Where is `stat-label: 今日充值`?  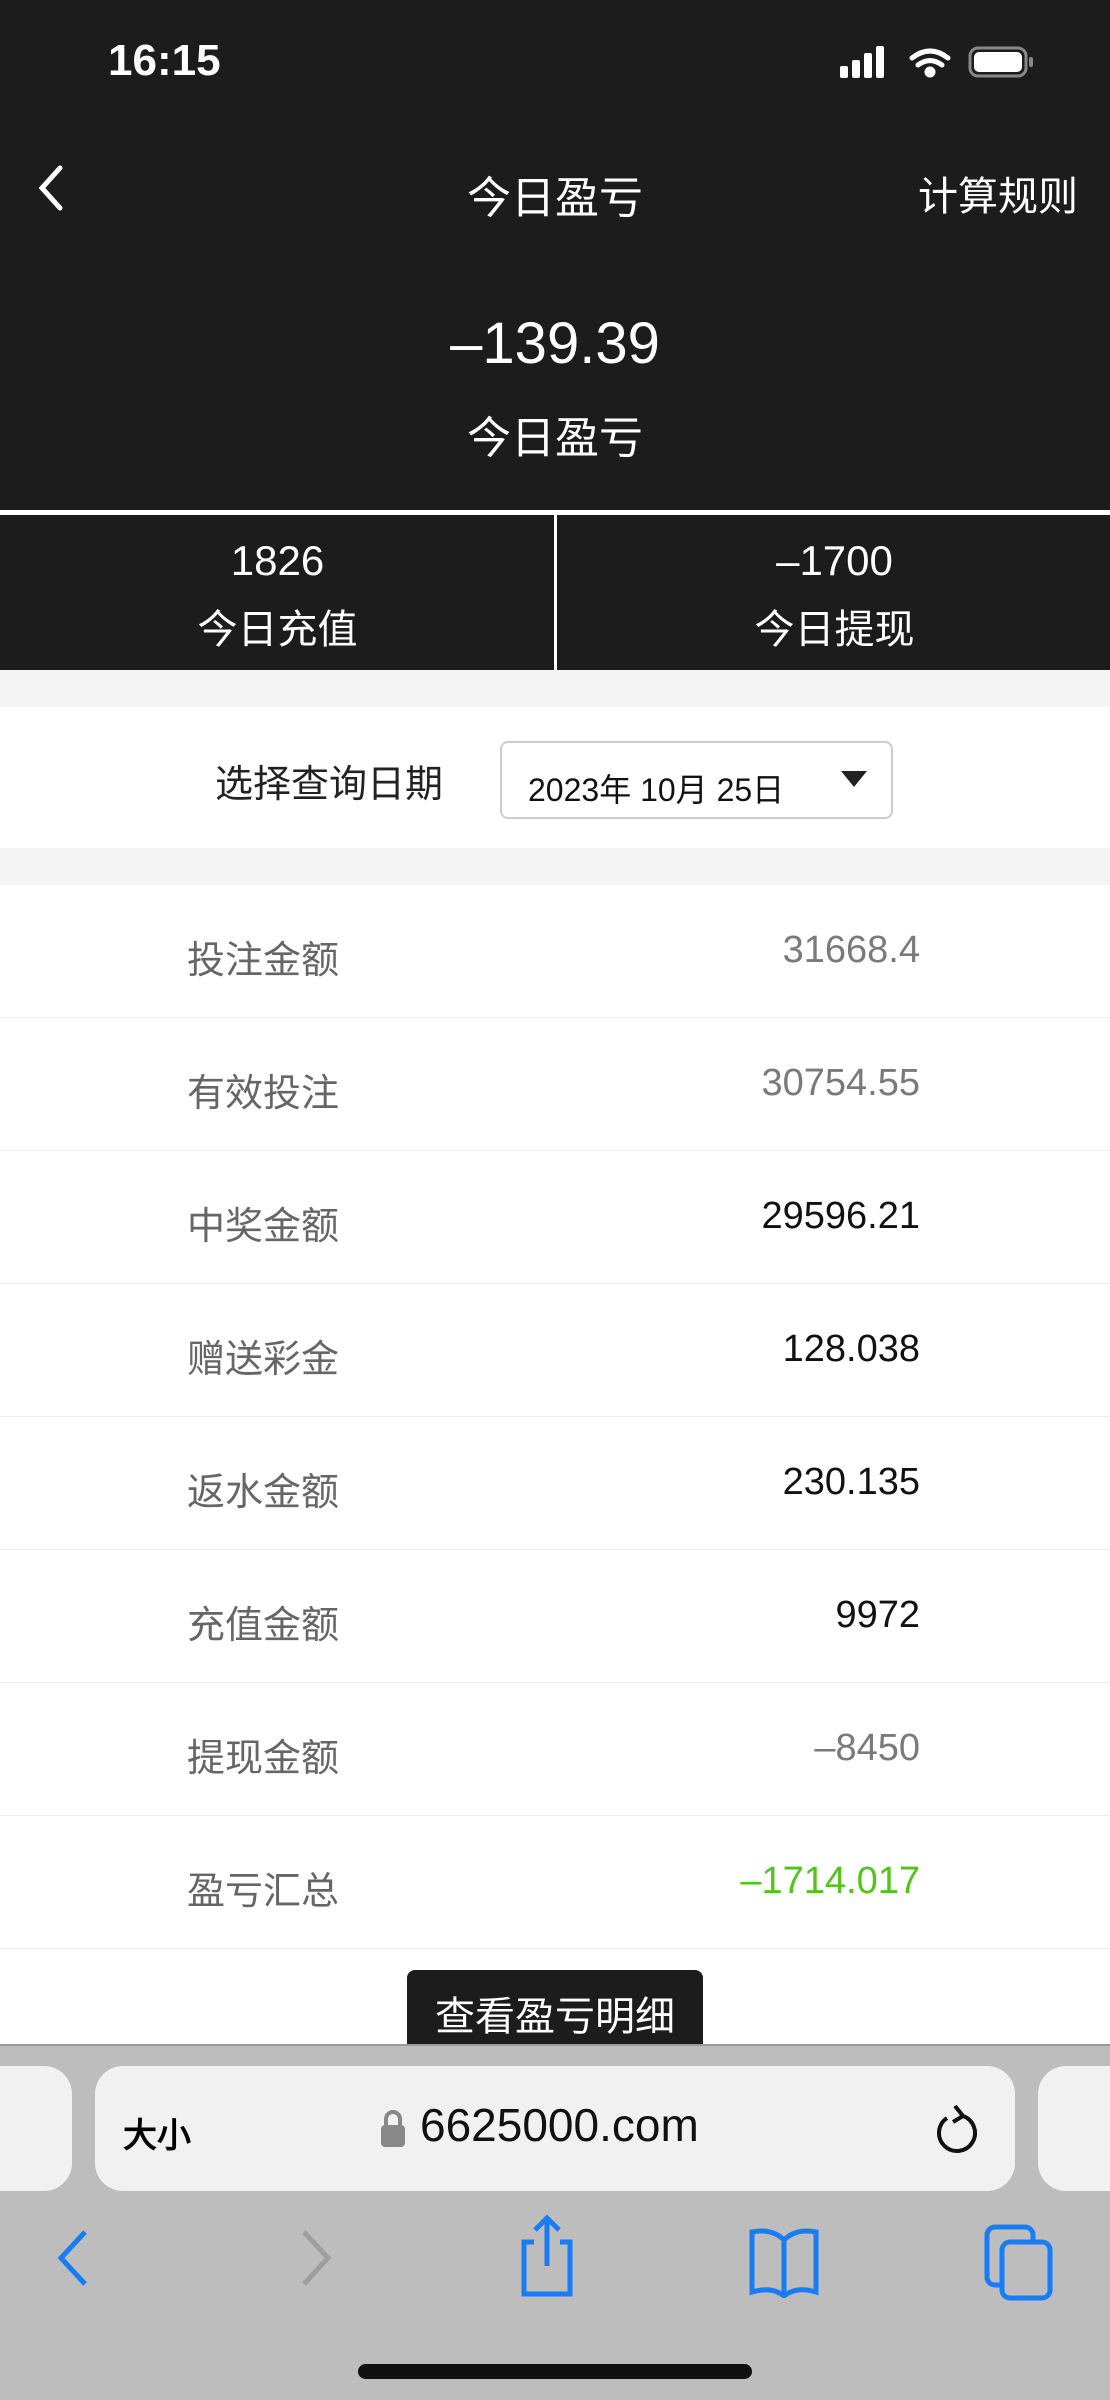
stat-label: 今日充值 is located at coordinates (277, 630).